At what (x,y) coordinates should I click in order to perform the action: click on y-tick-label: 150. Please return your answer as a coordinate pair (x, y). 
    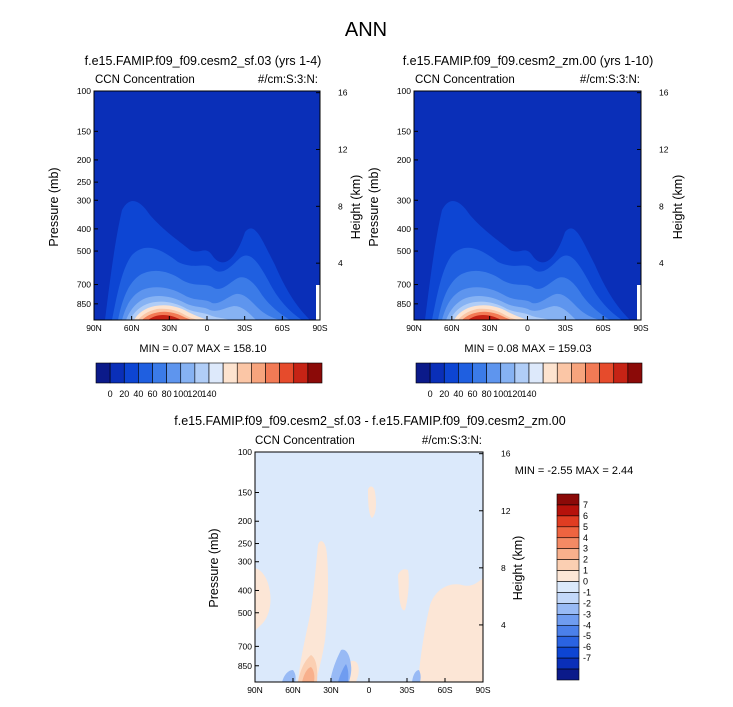
    Looking at the image, I should click on (245, 493).